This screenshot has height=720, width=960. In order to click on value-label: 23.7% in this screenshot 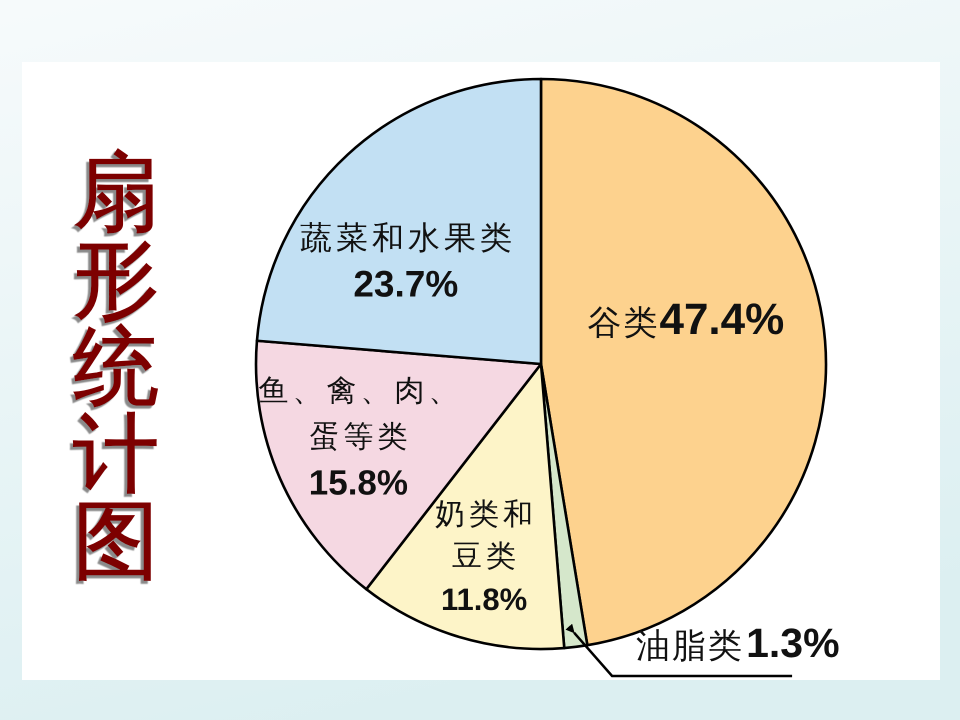, I will do `click(405, 283)`.